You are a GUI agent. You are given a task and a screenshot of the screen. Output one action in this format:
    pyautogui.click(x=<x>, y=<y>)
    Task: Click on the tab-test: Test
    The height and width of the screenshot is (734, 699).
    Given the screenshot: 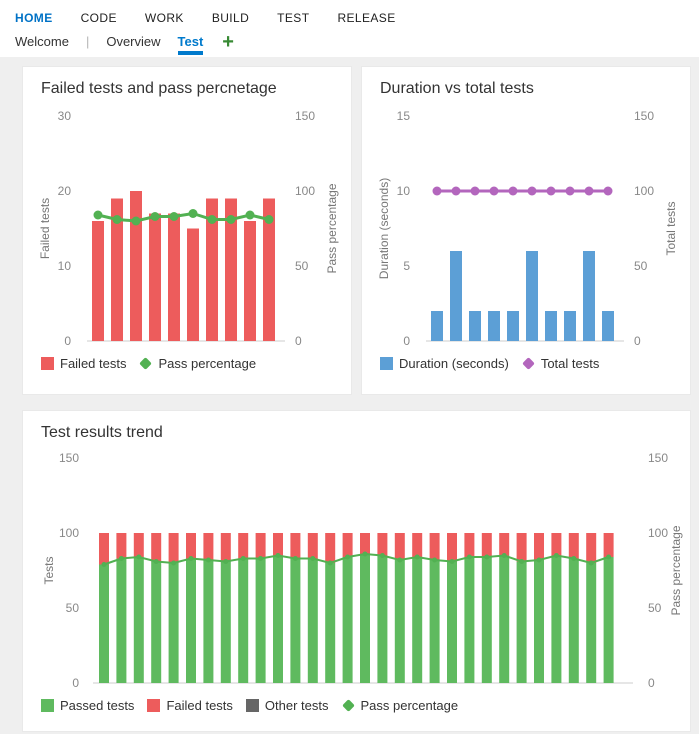 What is the action you would take?
    pyautogui.click(x=190, y=44)
    